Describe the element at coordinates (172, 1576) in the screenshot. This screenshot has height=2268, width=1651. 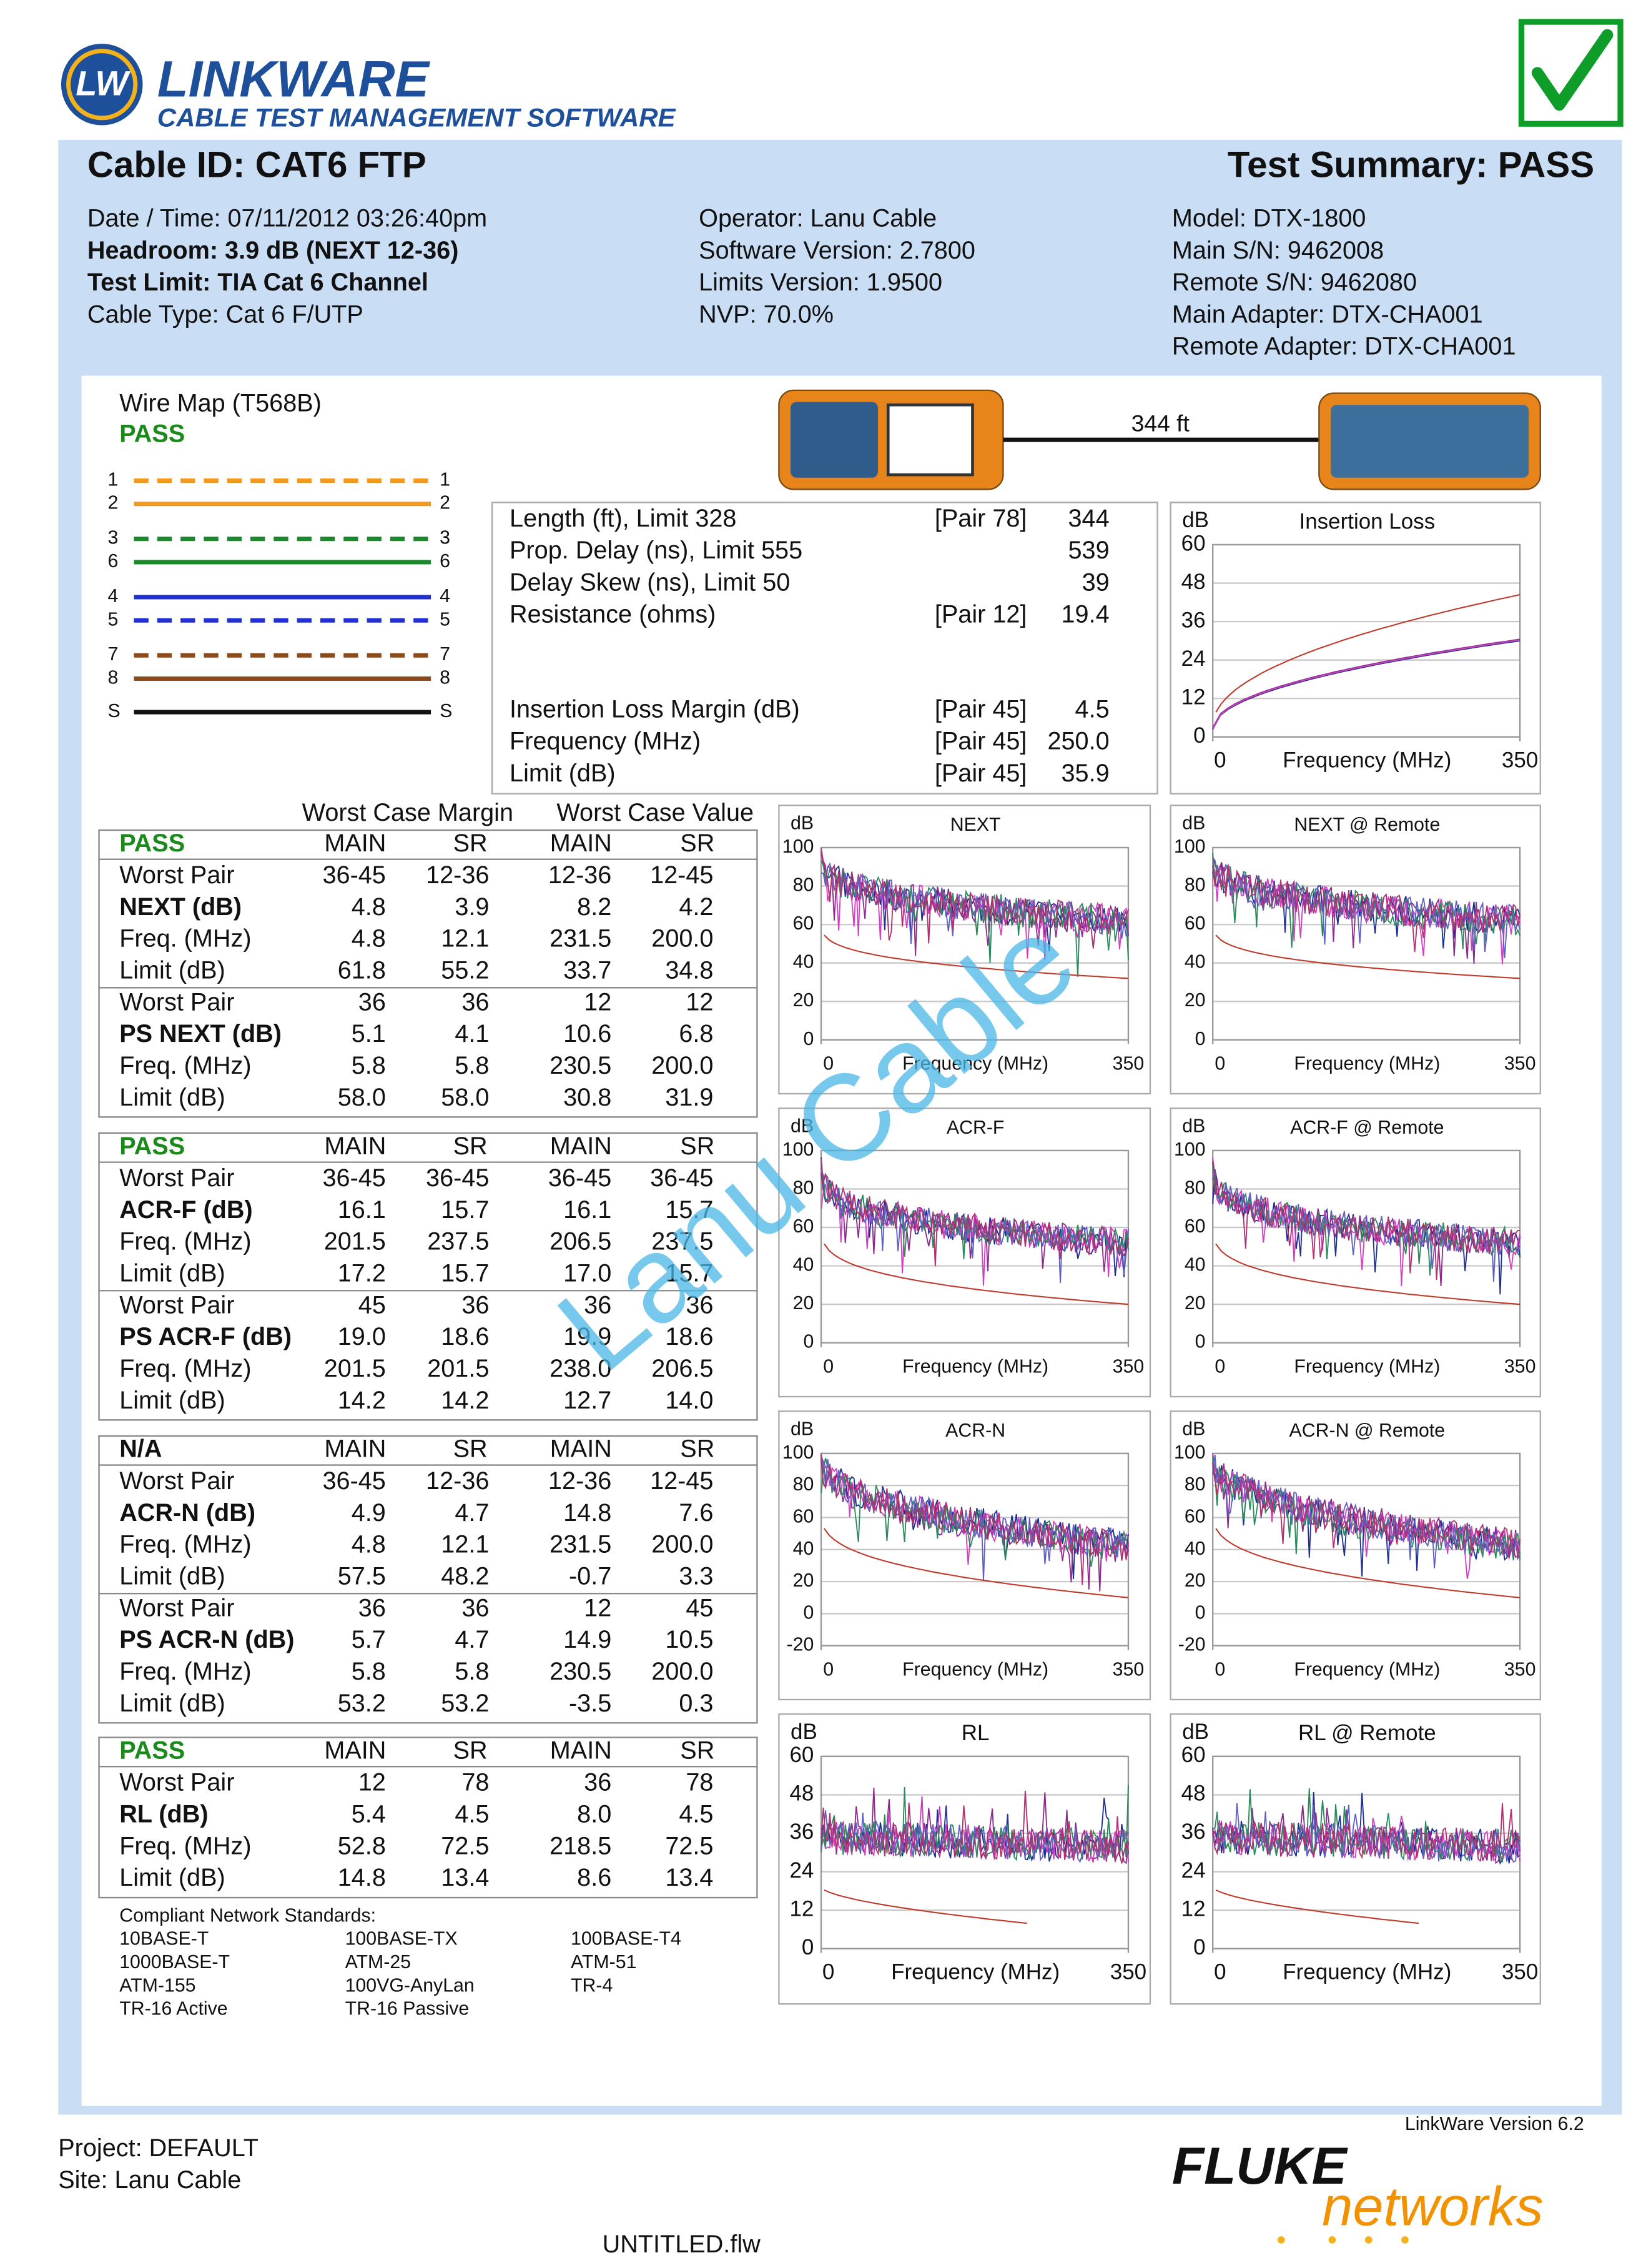
I see `row-label: Limit (dB)` at that location.